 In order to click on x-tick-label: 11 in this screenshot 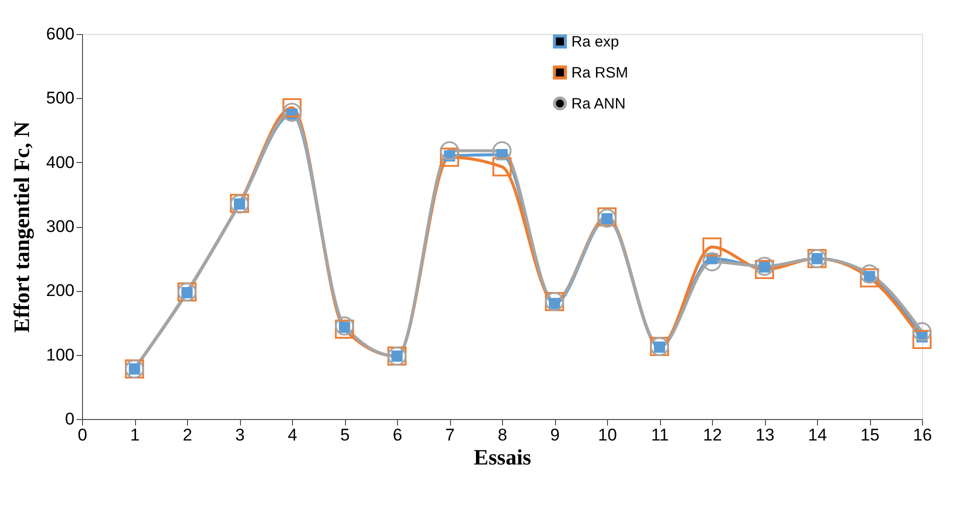, I will do `click(660, 435)`.